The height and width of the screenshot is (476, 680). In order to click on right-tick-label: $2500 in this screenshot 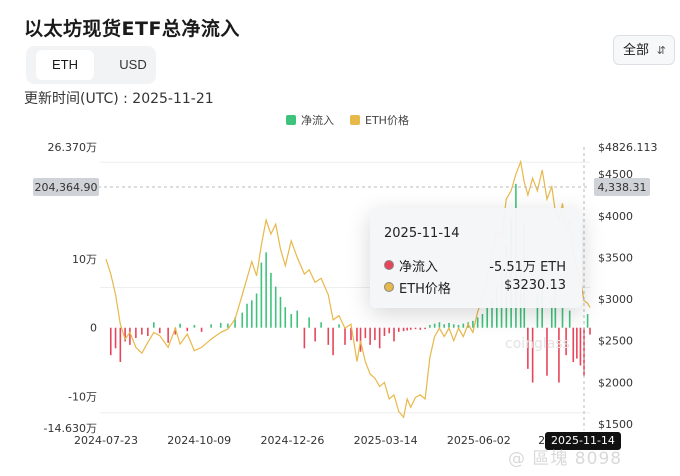, I will do `click(615, 341)`.